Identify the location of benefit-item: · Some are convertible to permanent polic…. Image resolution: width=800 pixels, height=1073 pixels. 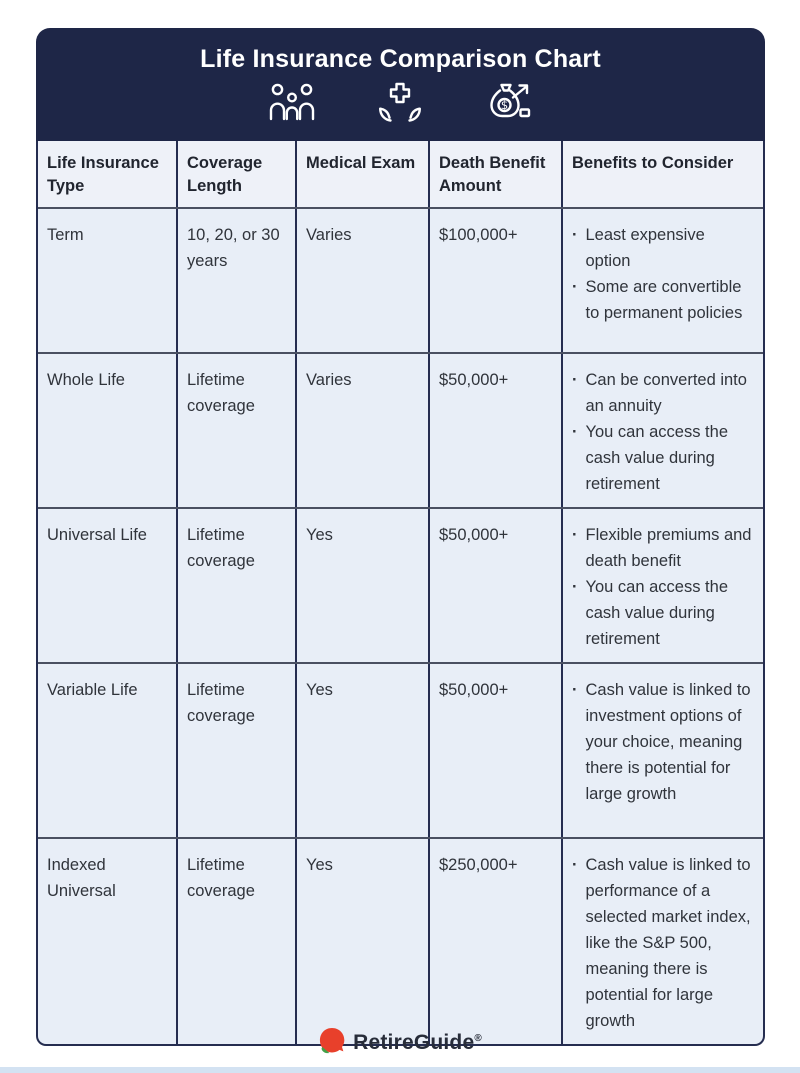
(662, 300).